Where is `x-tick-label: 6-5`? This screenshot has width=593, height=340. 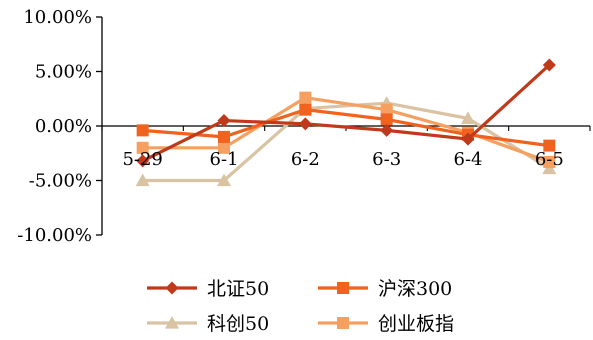
x-tick-label: 6-5 is located at coordinates (549, 159).